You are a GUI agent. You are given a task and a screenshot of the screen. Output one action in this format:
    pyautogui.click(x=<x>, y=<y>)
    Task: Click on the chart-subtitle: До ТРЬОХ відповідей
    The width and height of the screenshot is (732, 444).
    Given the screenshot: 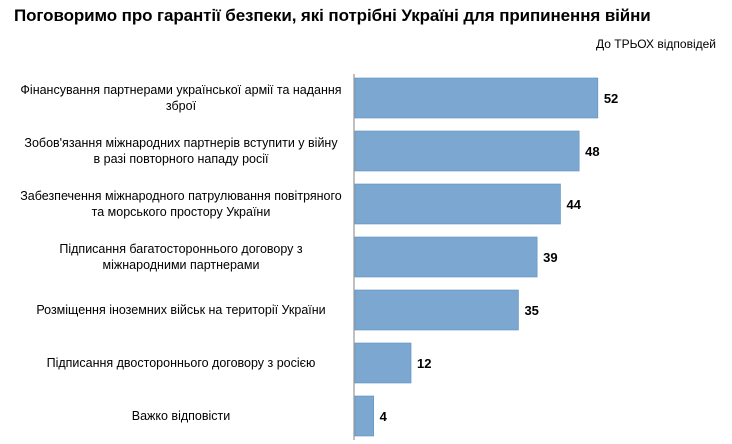 What is the action you would take?
    pyautogui.click(x=656, y=44)
    